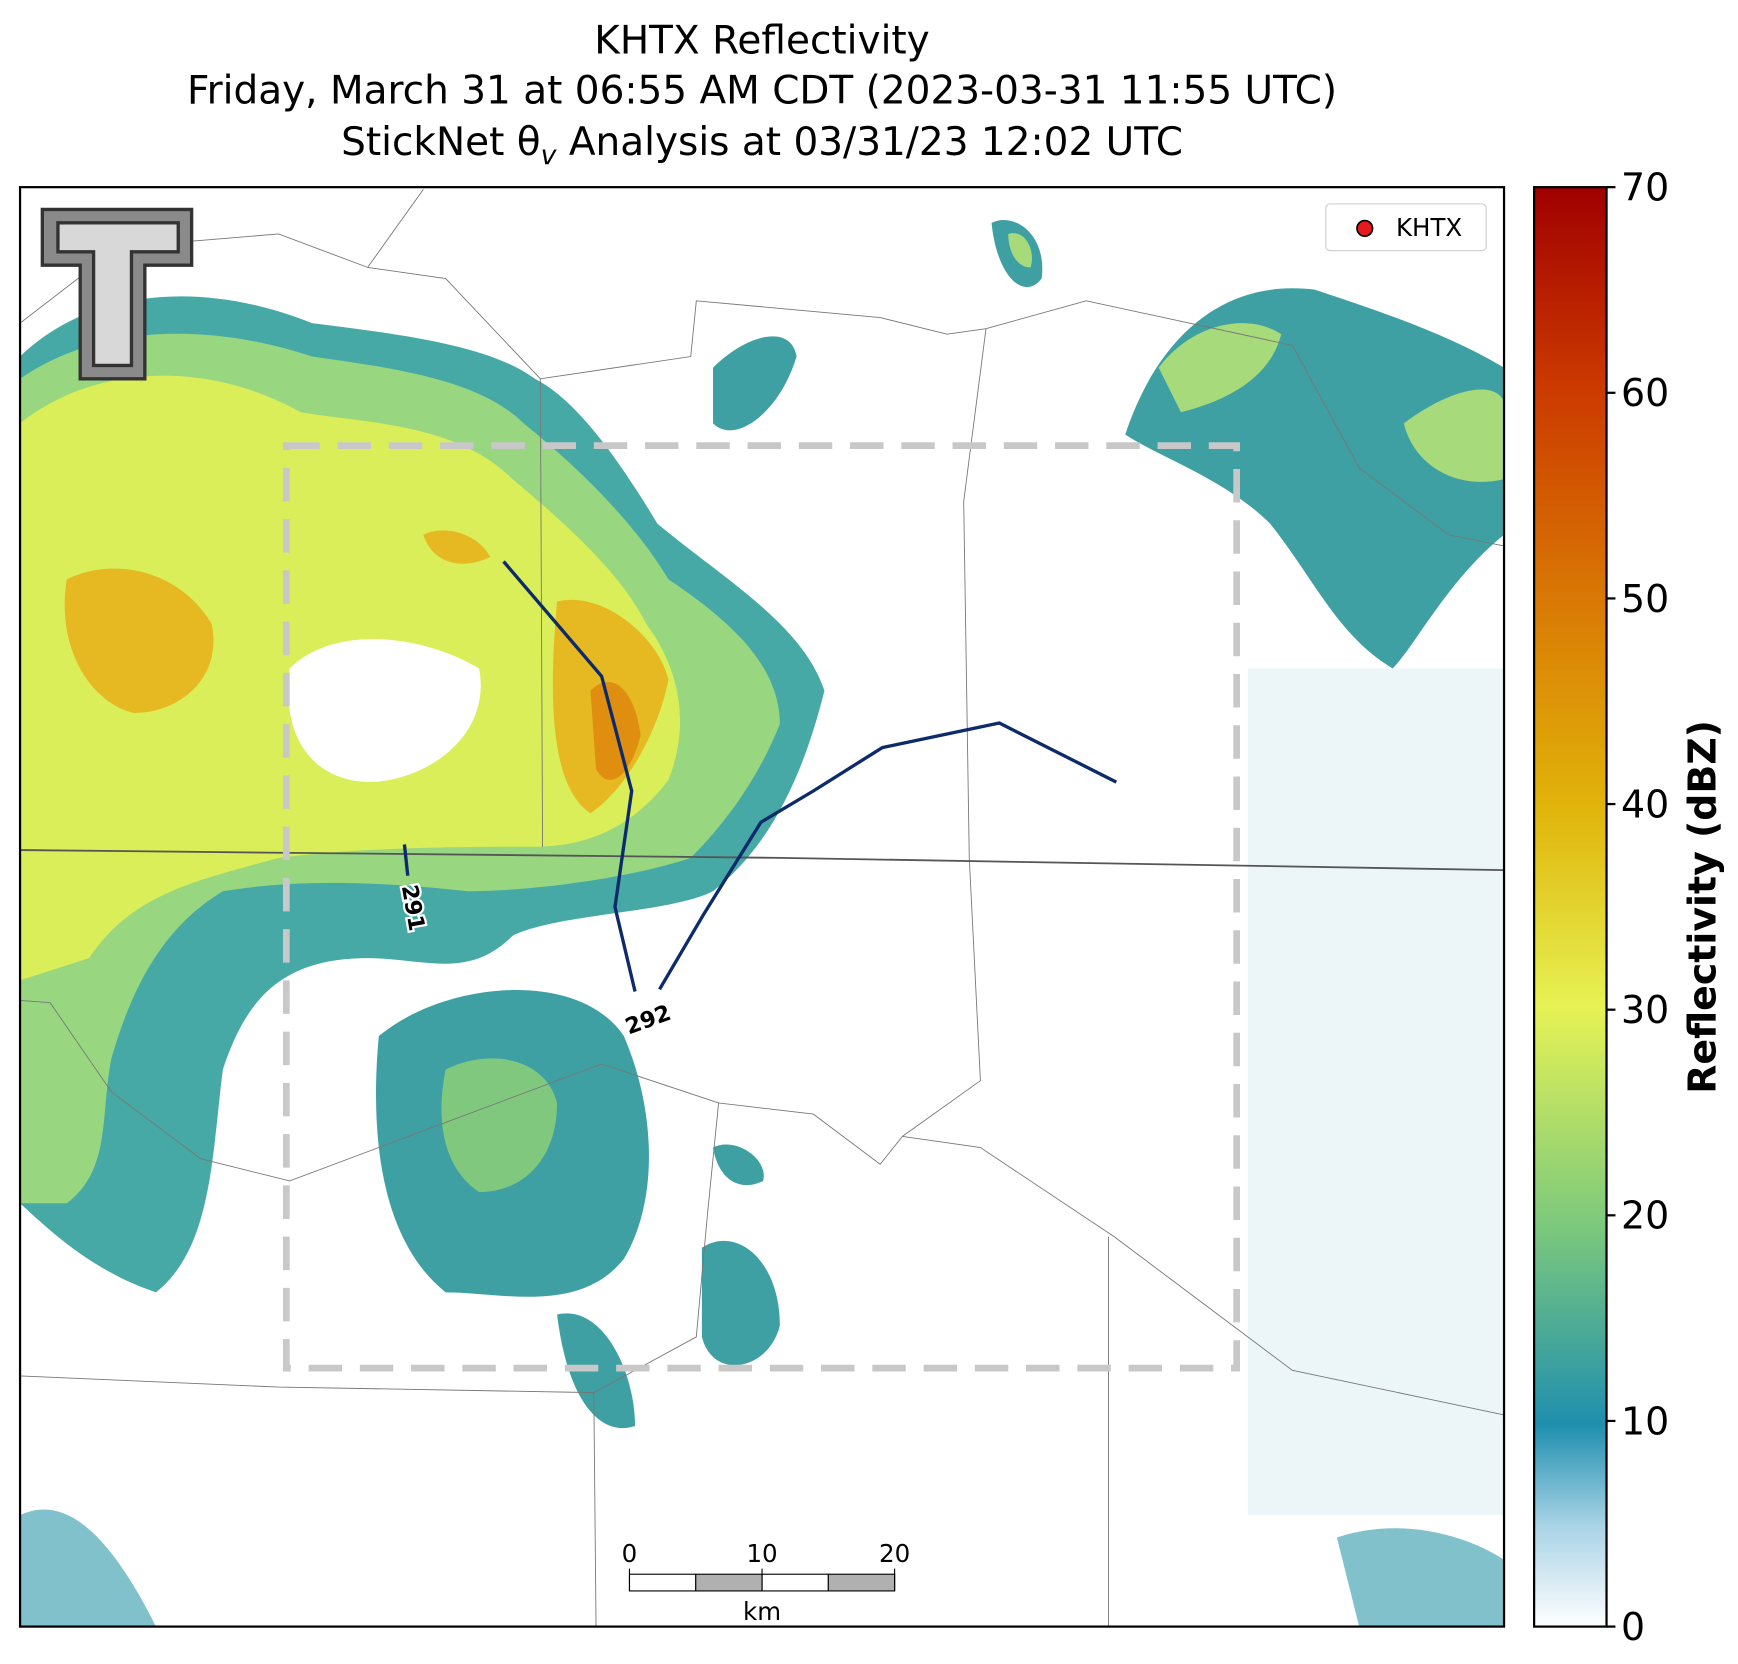 Image resolution: width=1738 pixels, height=1664 pixels. I want to click on colorbar-tick-label: 70, so click(1645, 188).